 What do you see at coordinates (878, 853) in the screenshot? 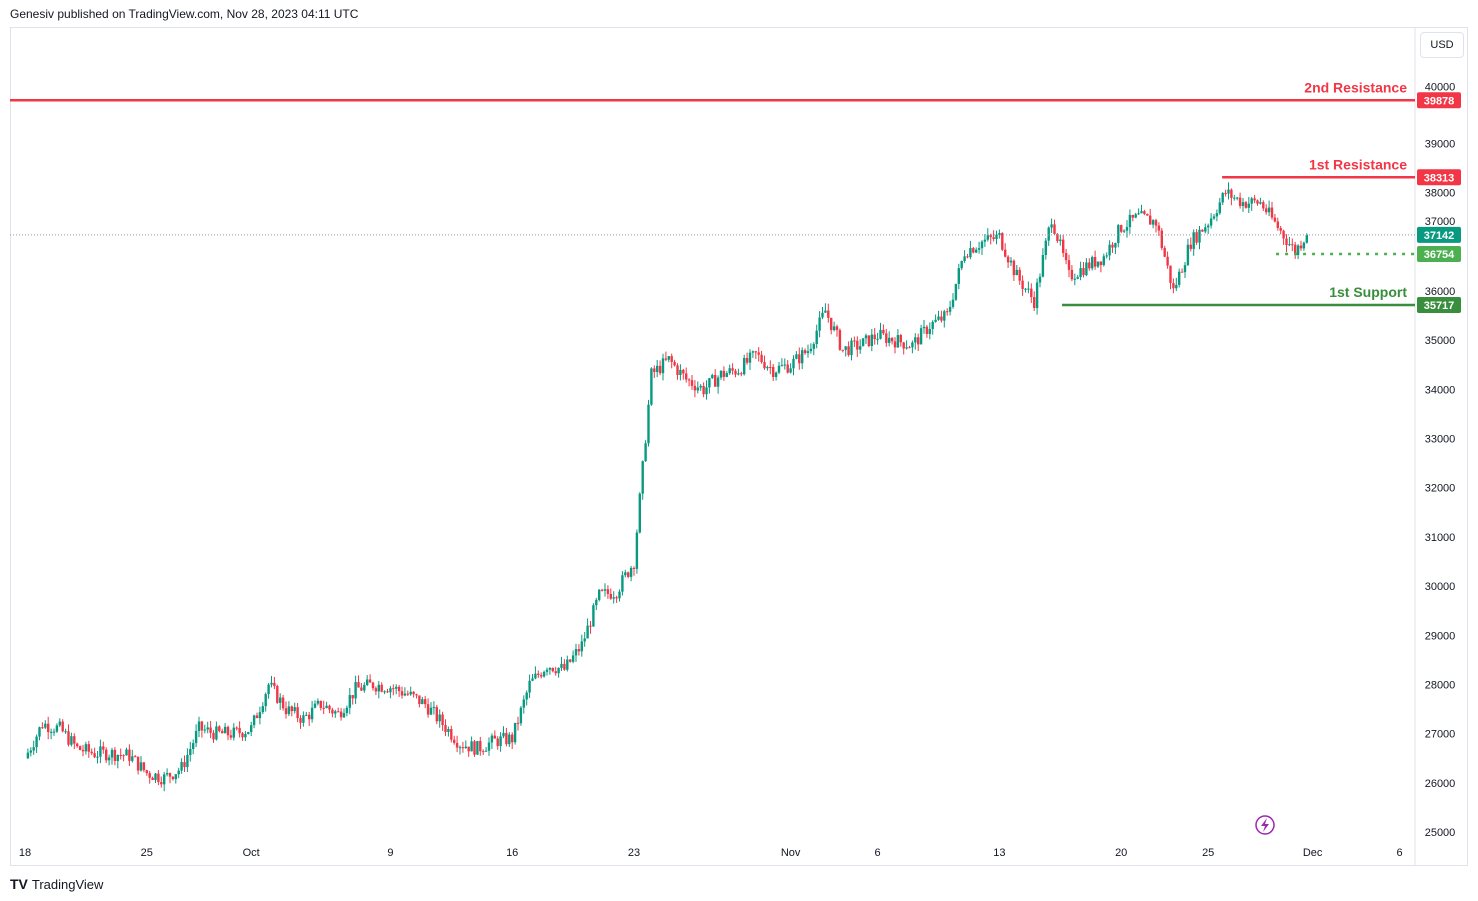
I see `x-tick-label: 6` at bounding box center [878, 853].